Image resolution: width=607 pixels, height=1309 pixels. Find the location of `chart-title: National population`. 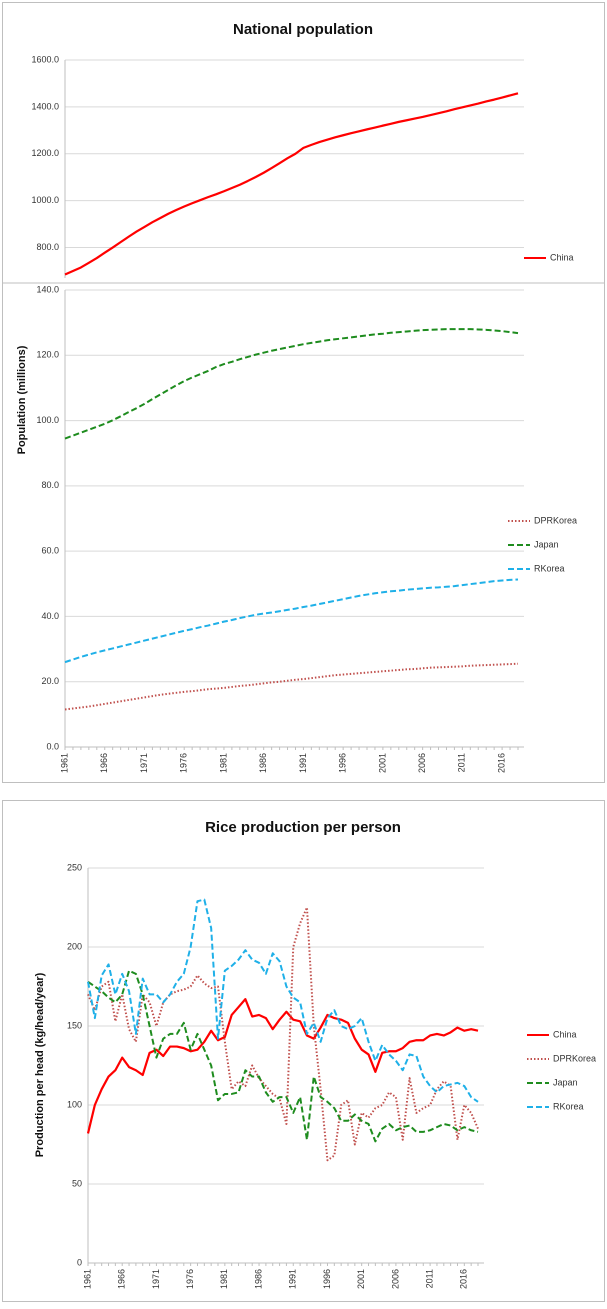

chart-title: National population is located at coordinates (303, 29).